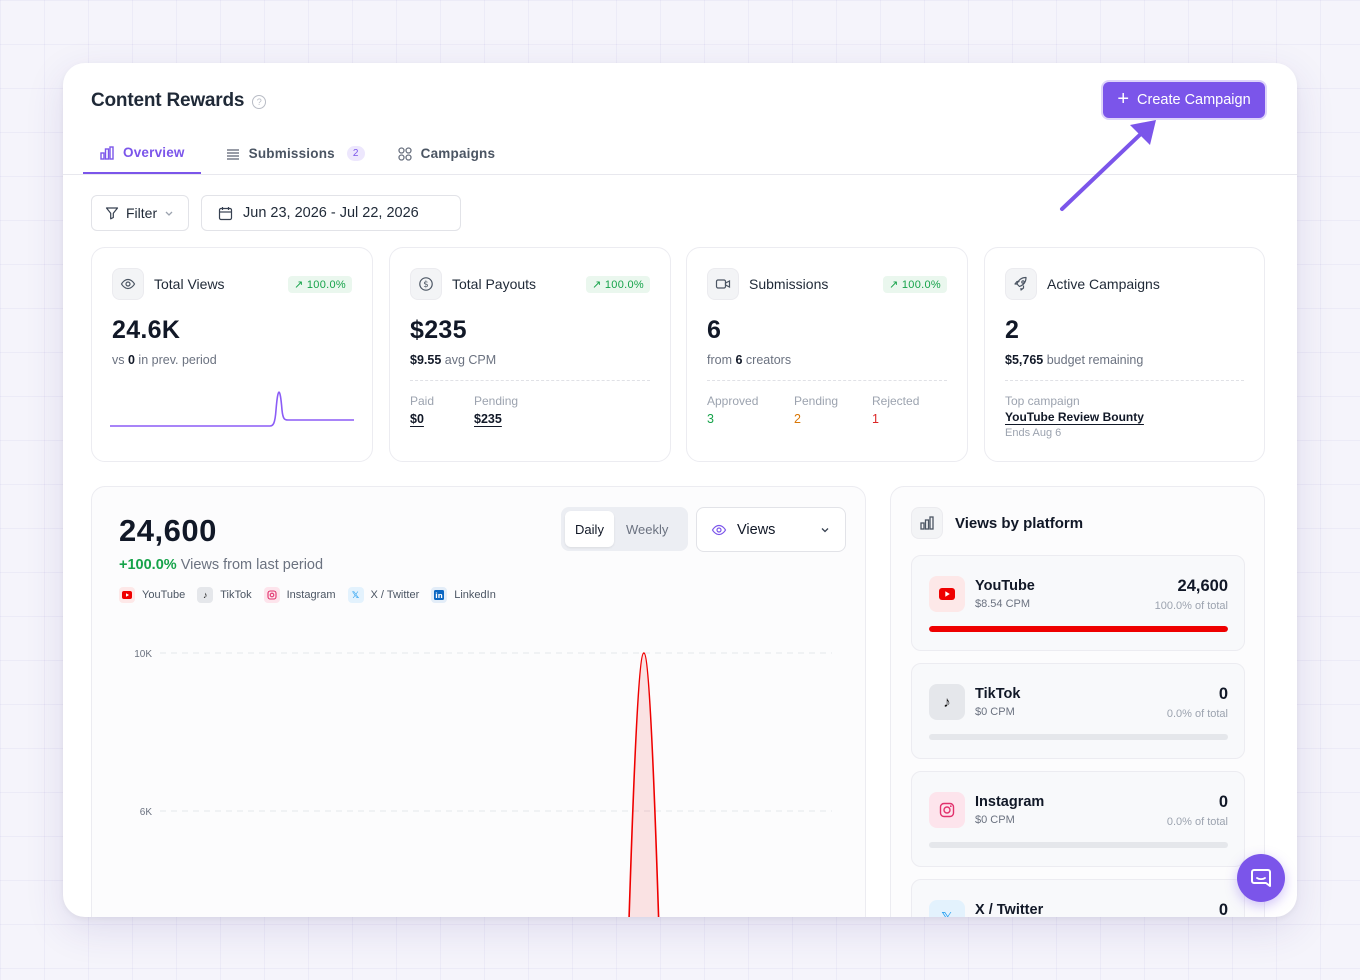 The height and width of the screenshot is (980, 1360). I want to click on list-icon, so click(232, 154).